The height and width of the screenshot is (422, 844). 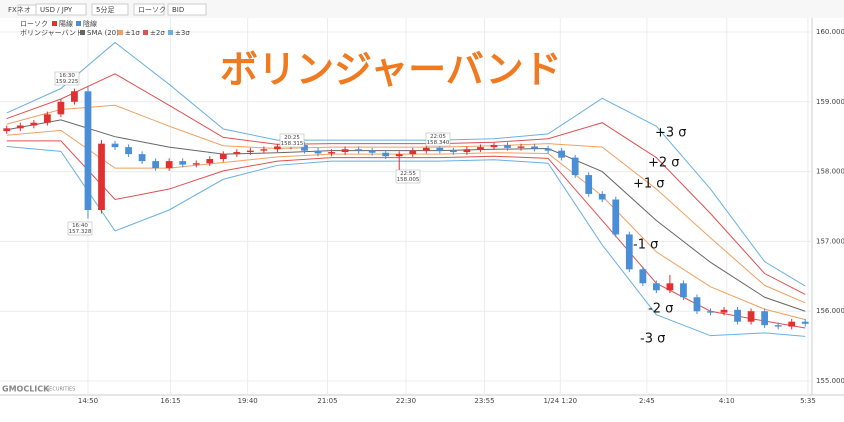 I want to click on x-tick-label: 21:05, so click(x=327, y=401).